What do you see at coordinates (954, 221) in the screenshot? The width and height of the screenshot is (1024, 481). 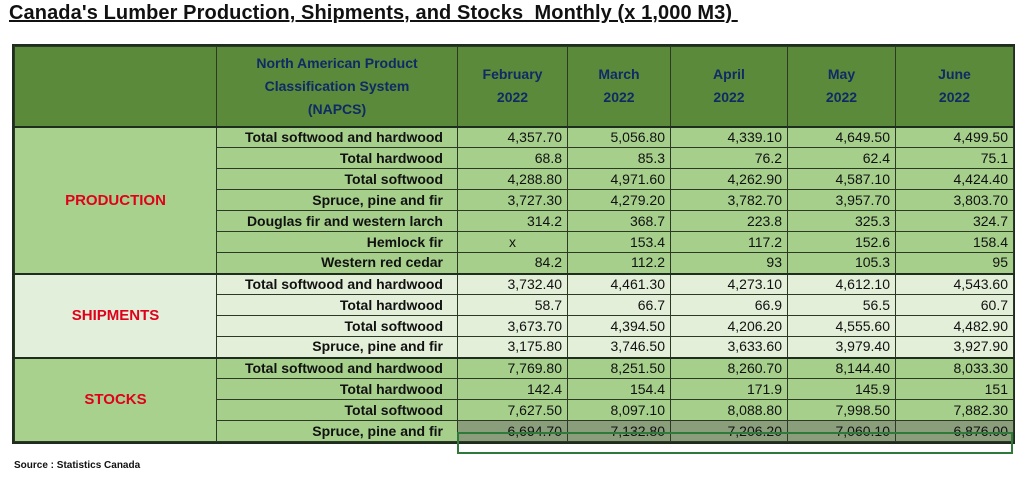 I see `value-cell: 324.7` at bounding box center [954, 221].